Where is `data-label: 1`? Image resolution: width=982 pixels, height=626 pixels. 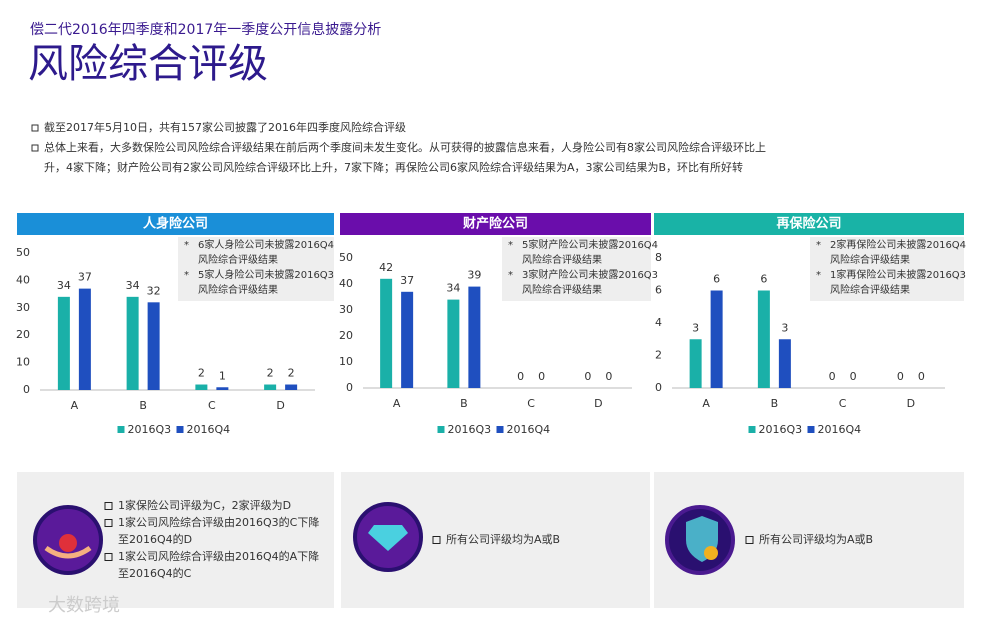 data-label: 1 is located at coordinates (222, 375).